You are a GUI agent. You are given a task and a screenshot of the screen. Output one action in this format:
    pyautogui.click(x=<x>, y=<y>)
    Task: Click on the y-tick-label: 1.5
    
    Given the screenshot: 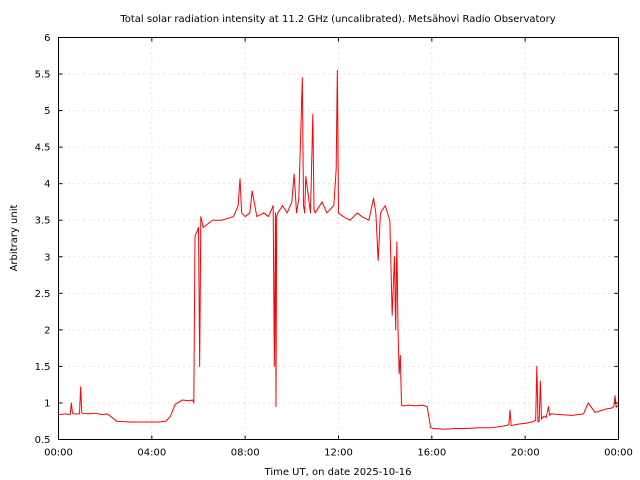 What is the action you would take?
    pyautogui.click(x=43, y=367)
    